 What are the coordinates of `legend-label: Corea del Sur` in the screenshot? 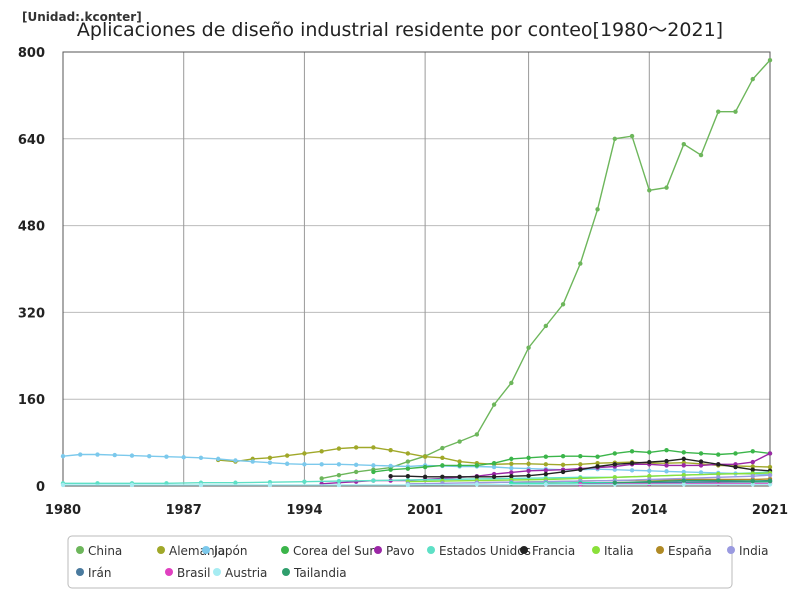 It's located at (333, 551).